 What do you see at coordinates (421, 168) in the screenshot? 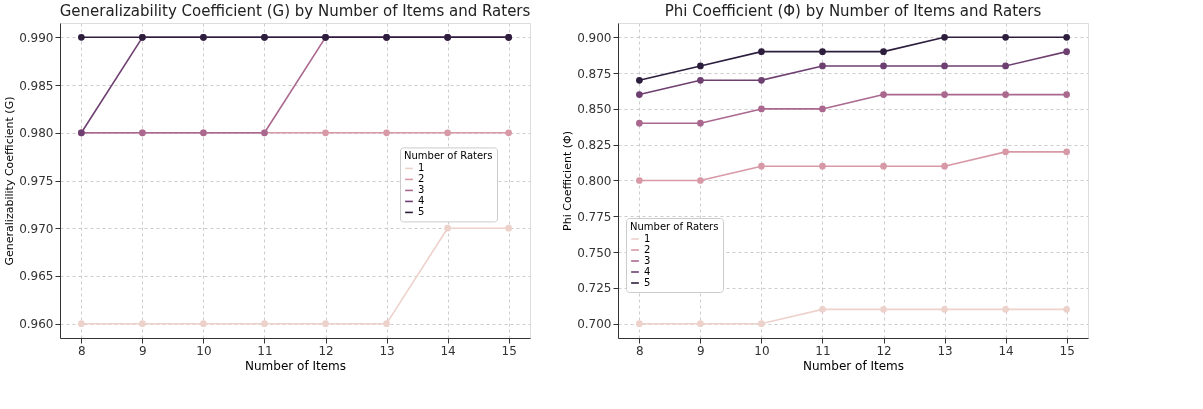
I see `legend-label: 1` at bounding box center [421, 168].